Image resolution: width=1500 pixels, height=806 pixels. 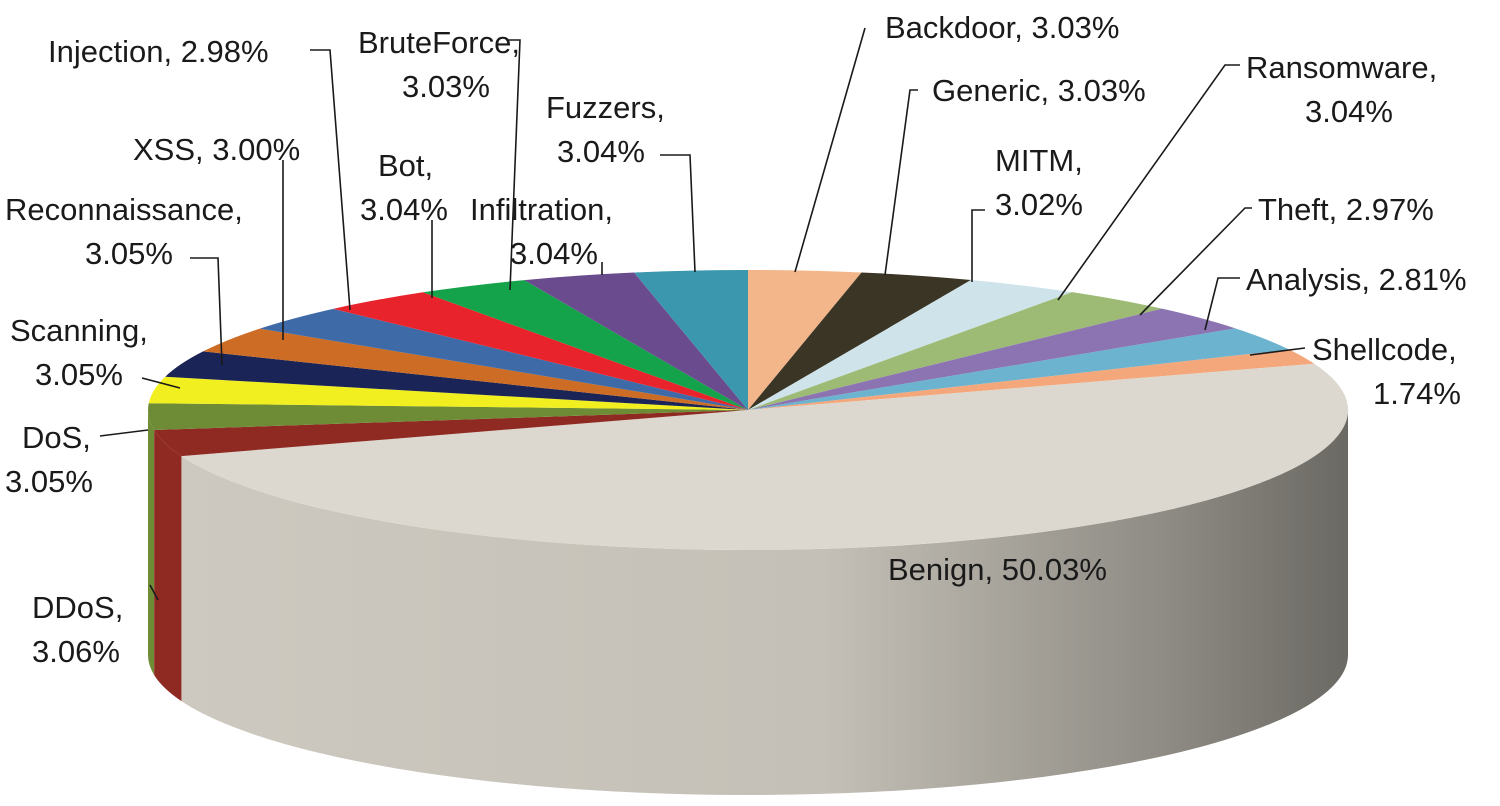 I want to click on pie-slice-ransomware, so click(x=955, y=351).